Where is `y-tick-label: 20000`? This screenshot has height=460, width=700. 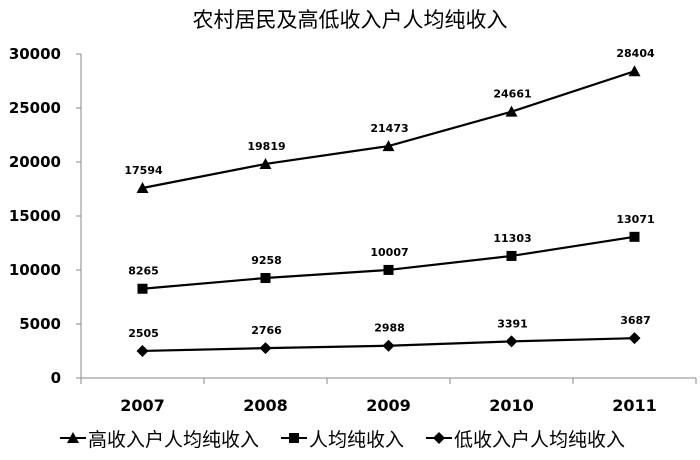 y-tick-label: 20000 is located at coordinates (35, 162).